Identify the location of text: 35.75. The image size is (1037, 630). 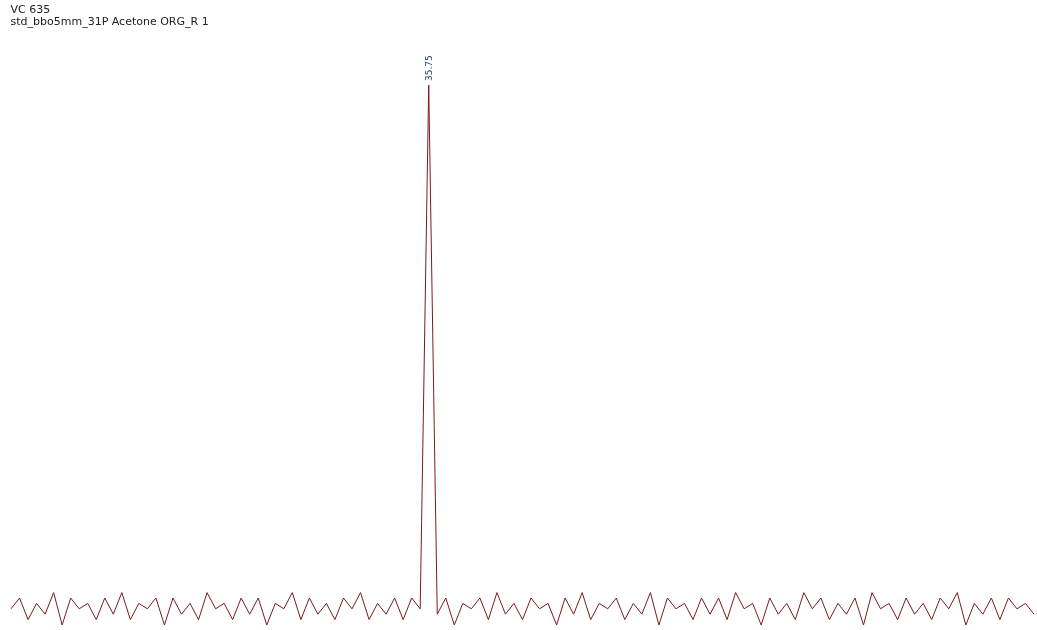
(428, 68).